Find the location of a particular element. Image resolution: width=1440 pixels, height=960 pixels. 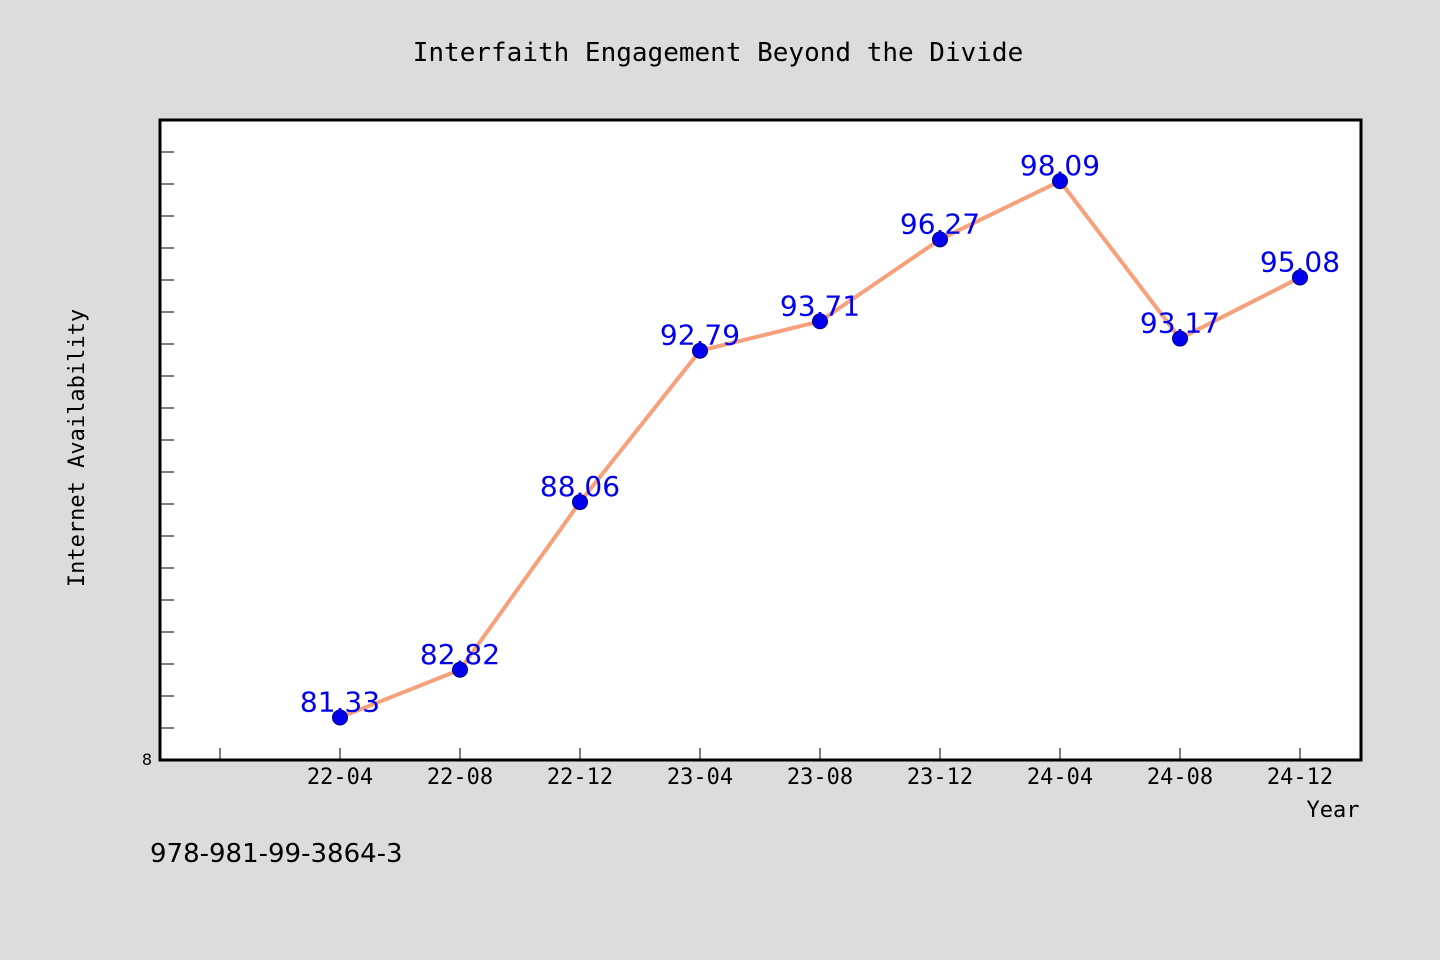

x-tick-label: 23-04 is located at coordinates (700, 777).